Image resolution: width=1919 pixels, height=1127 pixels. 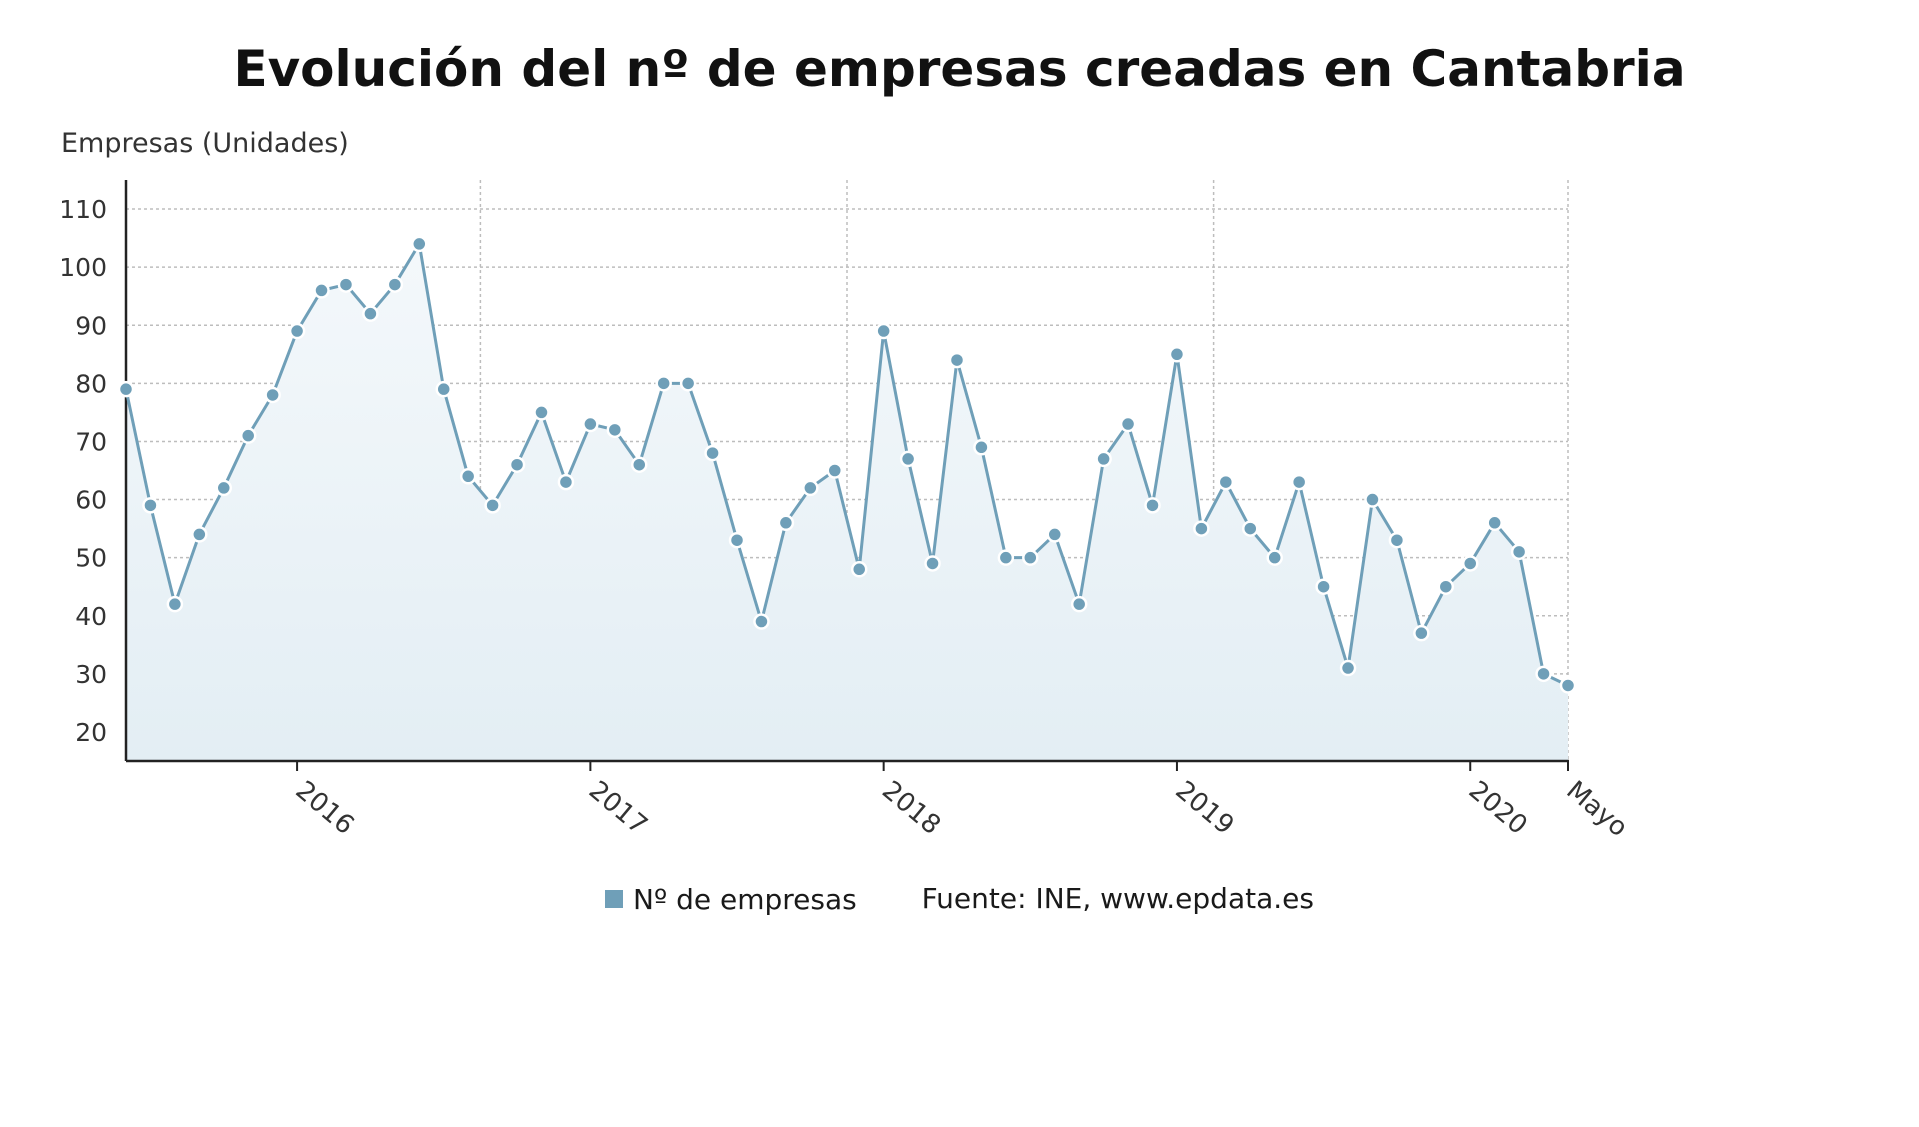 What do you see at coordinates (91, 441) in the screenshot?
I see `y-tick-label: 70` at bounding box center [91, 441].